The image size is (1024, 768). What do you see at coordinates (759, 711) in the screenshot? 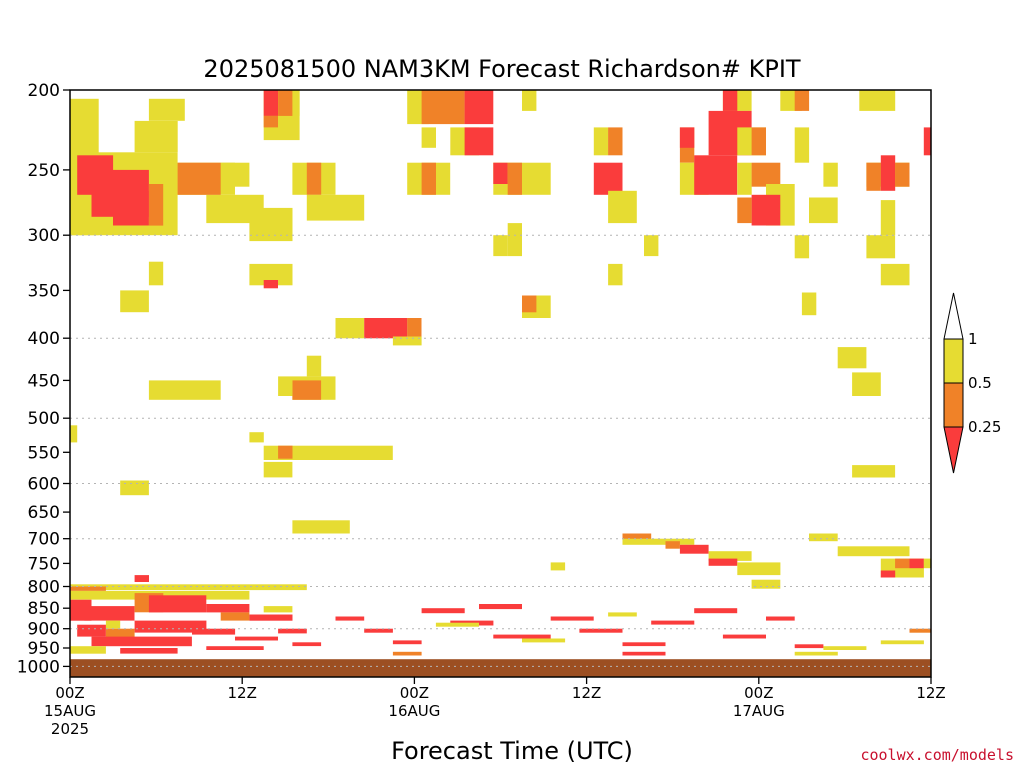
I see `x-tick-label-48-2: 17AUG` at bounding box center [759, 711].